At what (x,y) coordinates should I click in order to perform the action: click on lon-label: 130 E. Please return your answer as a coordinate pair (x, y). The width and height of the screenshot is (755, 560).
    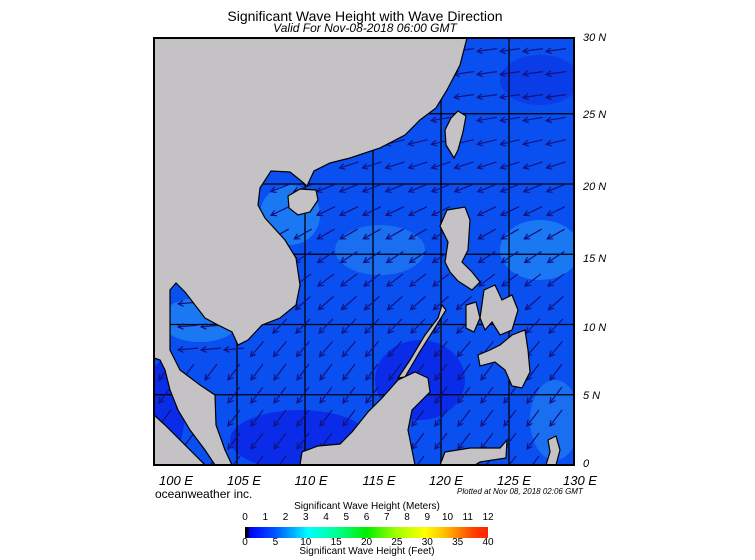
    Looking at the image, I should click on (580, 480).